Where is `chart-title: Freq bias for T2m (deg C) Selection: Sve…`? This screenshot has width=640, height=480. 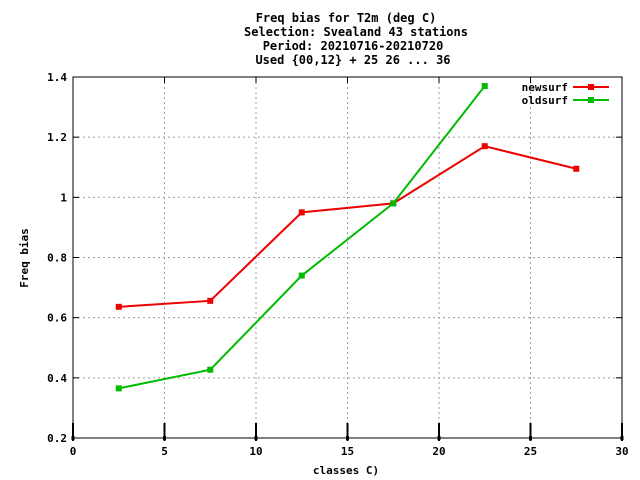
chart-title: Freq bias for T2m (deg C) Selection: Sve… is located at coordinates (356, 39).